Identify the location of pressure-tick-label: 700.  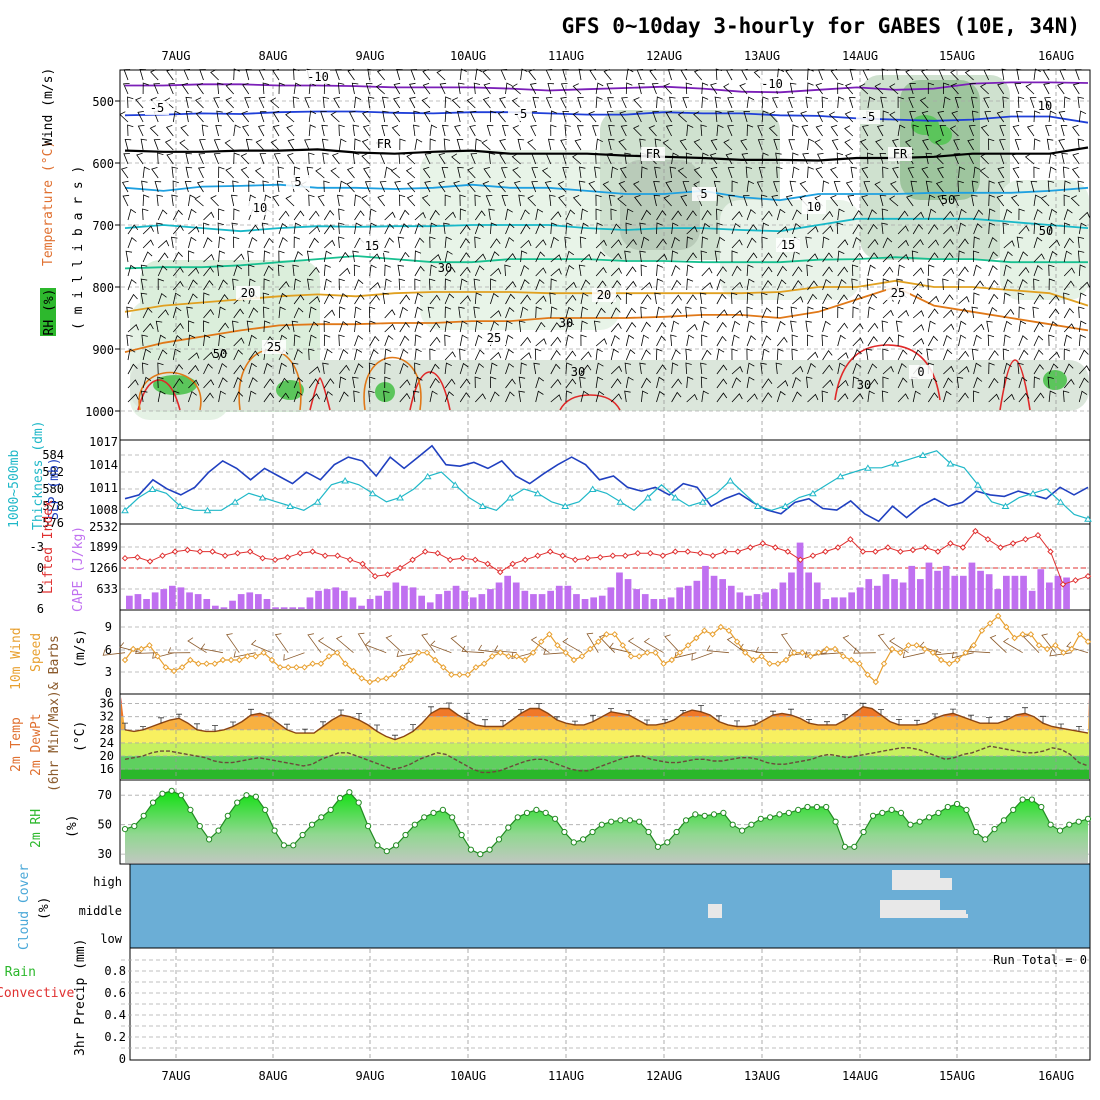
(103, 226).